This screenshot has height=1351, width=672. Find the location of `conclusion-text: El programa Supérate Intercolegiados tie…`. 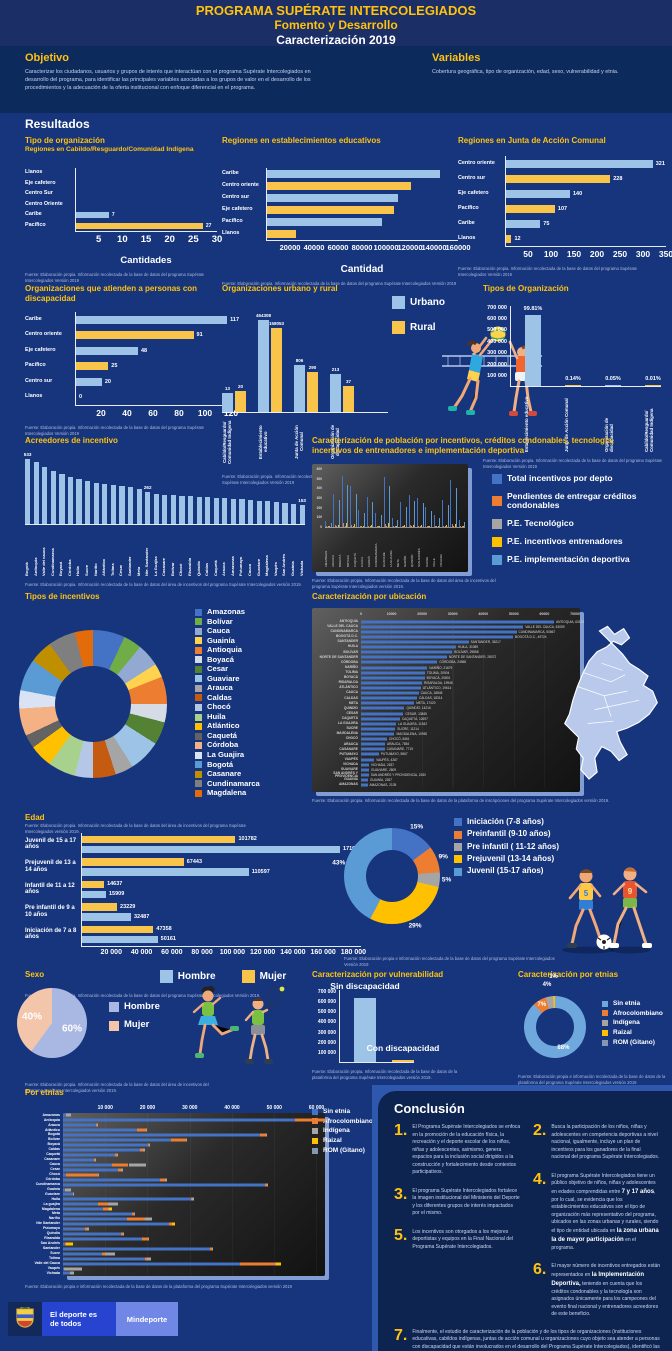

conclusion-text: El programa Supérate Intercolegiados tie… is located at coordinates (605, 1211).